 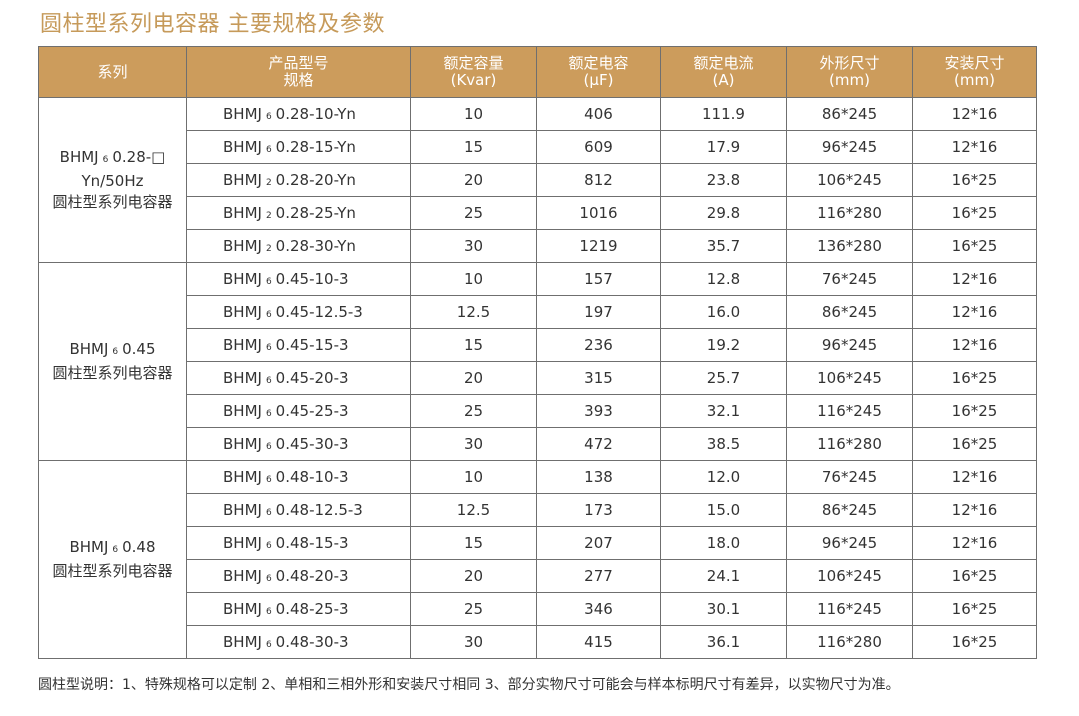 What do you see at coordinates (473, 72) in the screenshot?
I see `header-kvar: 额定容量 (Kvar)` at bounding box center [473, 72].